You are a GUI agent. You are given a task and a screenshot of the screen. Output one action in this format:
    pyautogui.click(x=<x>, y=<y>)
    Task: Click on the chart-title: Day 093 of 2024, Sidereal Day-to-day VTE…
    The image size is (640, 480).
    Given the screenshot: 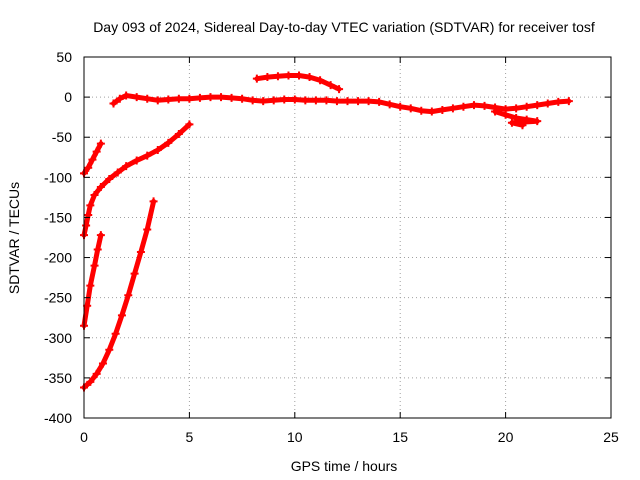 What is the action you would take?
    pyautogui.click(x=344, y=27)
    